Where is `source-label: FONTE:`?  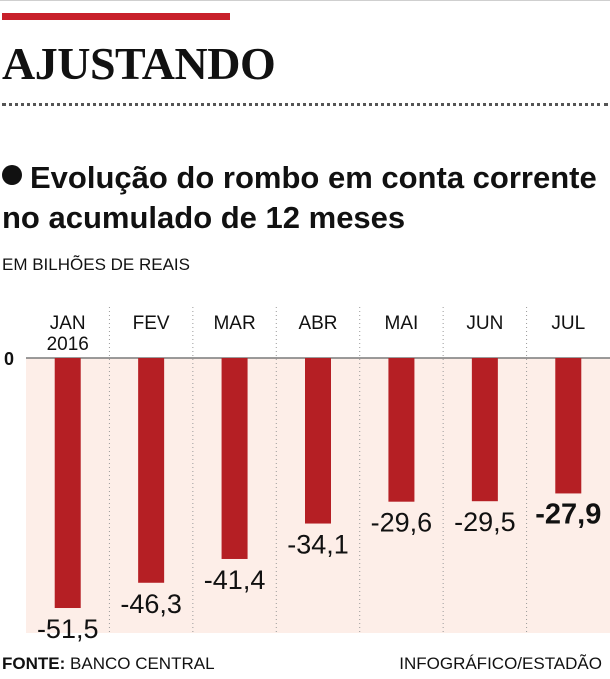
source-label: FONTE: is located at coordinates (34, 663).